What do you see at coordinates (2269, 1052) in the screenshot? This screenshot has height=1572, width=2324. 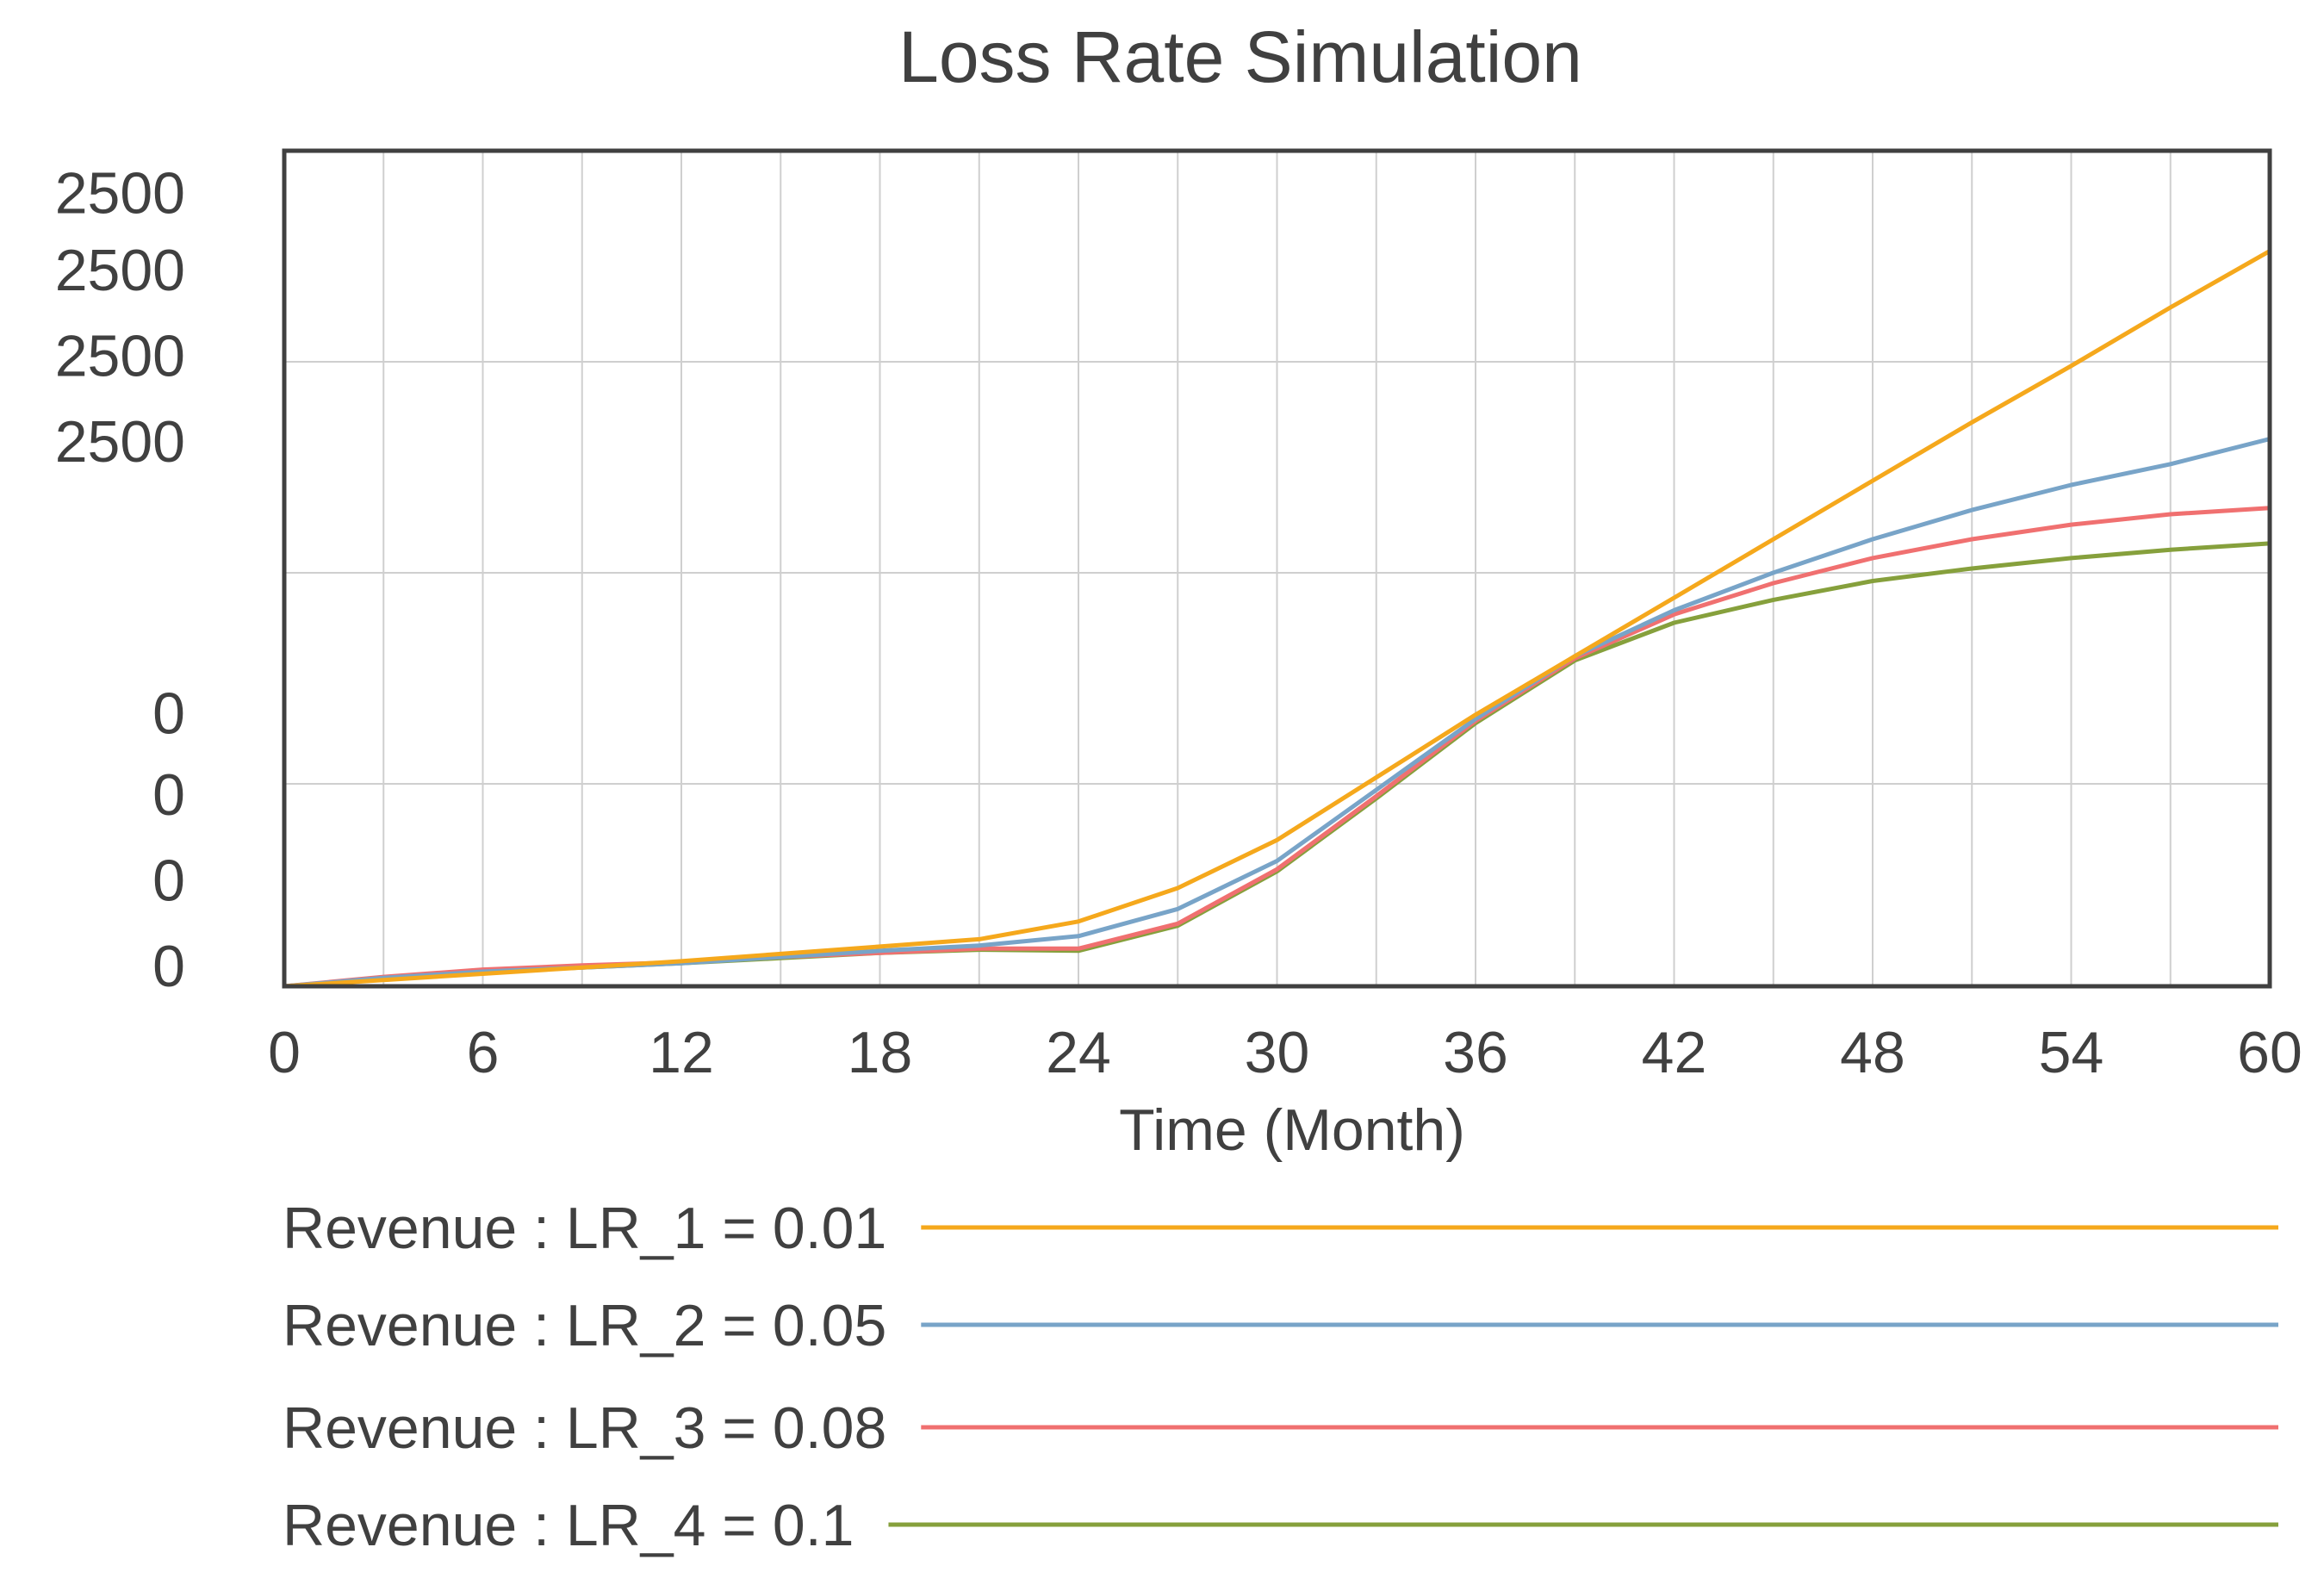 I see `x-tick-label: 60` at bounding box center [2269, 1052].